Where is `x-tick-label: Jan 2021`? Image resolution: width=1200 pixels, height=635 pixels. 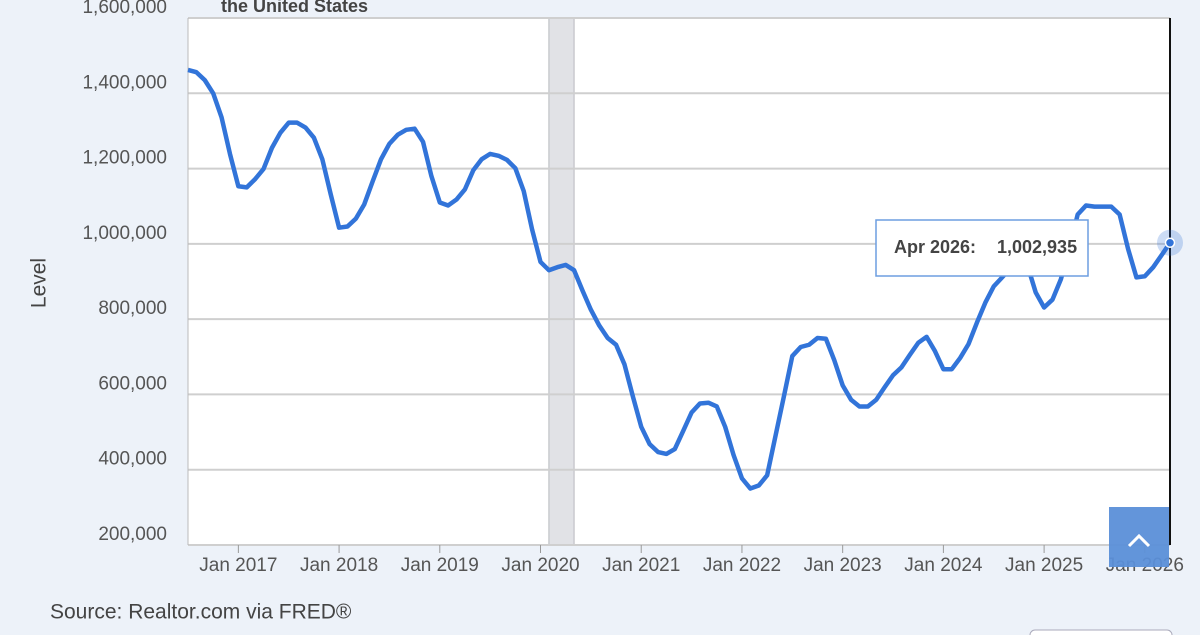
x-tick-label: Jan 2021 is located at coordinates (641, 565).